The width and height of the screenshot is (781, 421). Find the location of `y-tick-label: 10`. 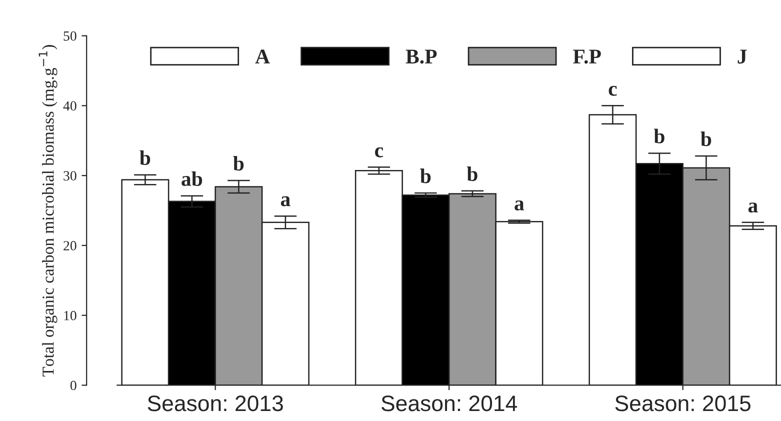

y-tick-label: 10 is located at coordinates (70, 315).